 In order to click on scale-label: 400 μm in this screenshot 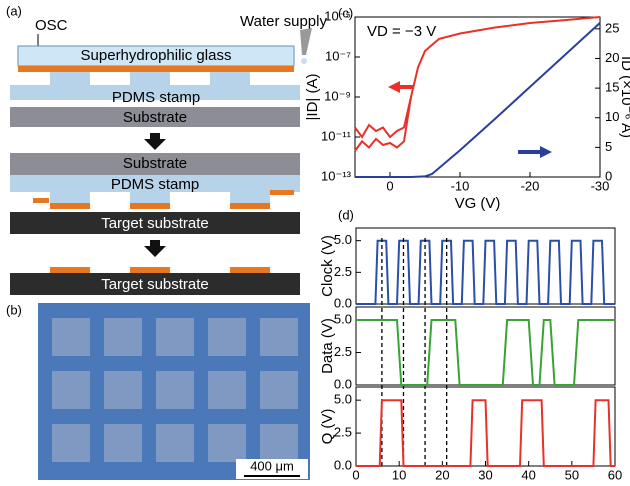, I will do `click(272, 465)`.